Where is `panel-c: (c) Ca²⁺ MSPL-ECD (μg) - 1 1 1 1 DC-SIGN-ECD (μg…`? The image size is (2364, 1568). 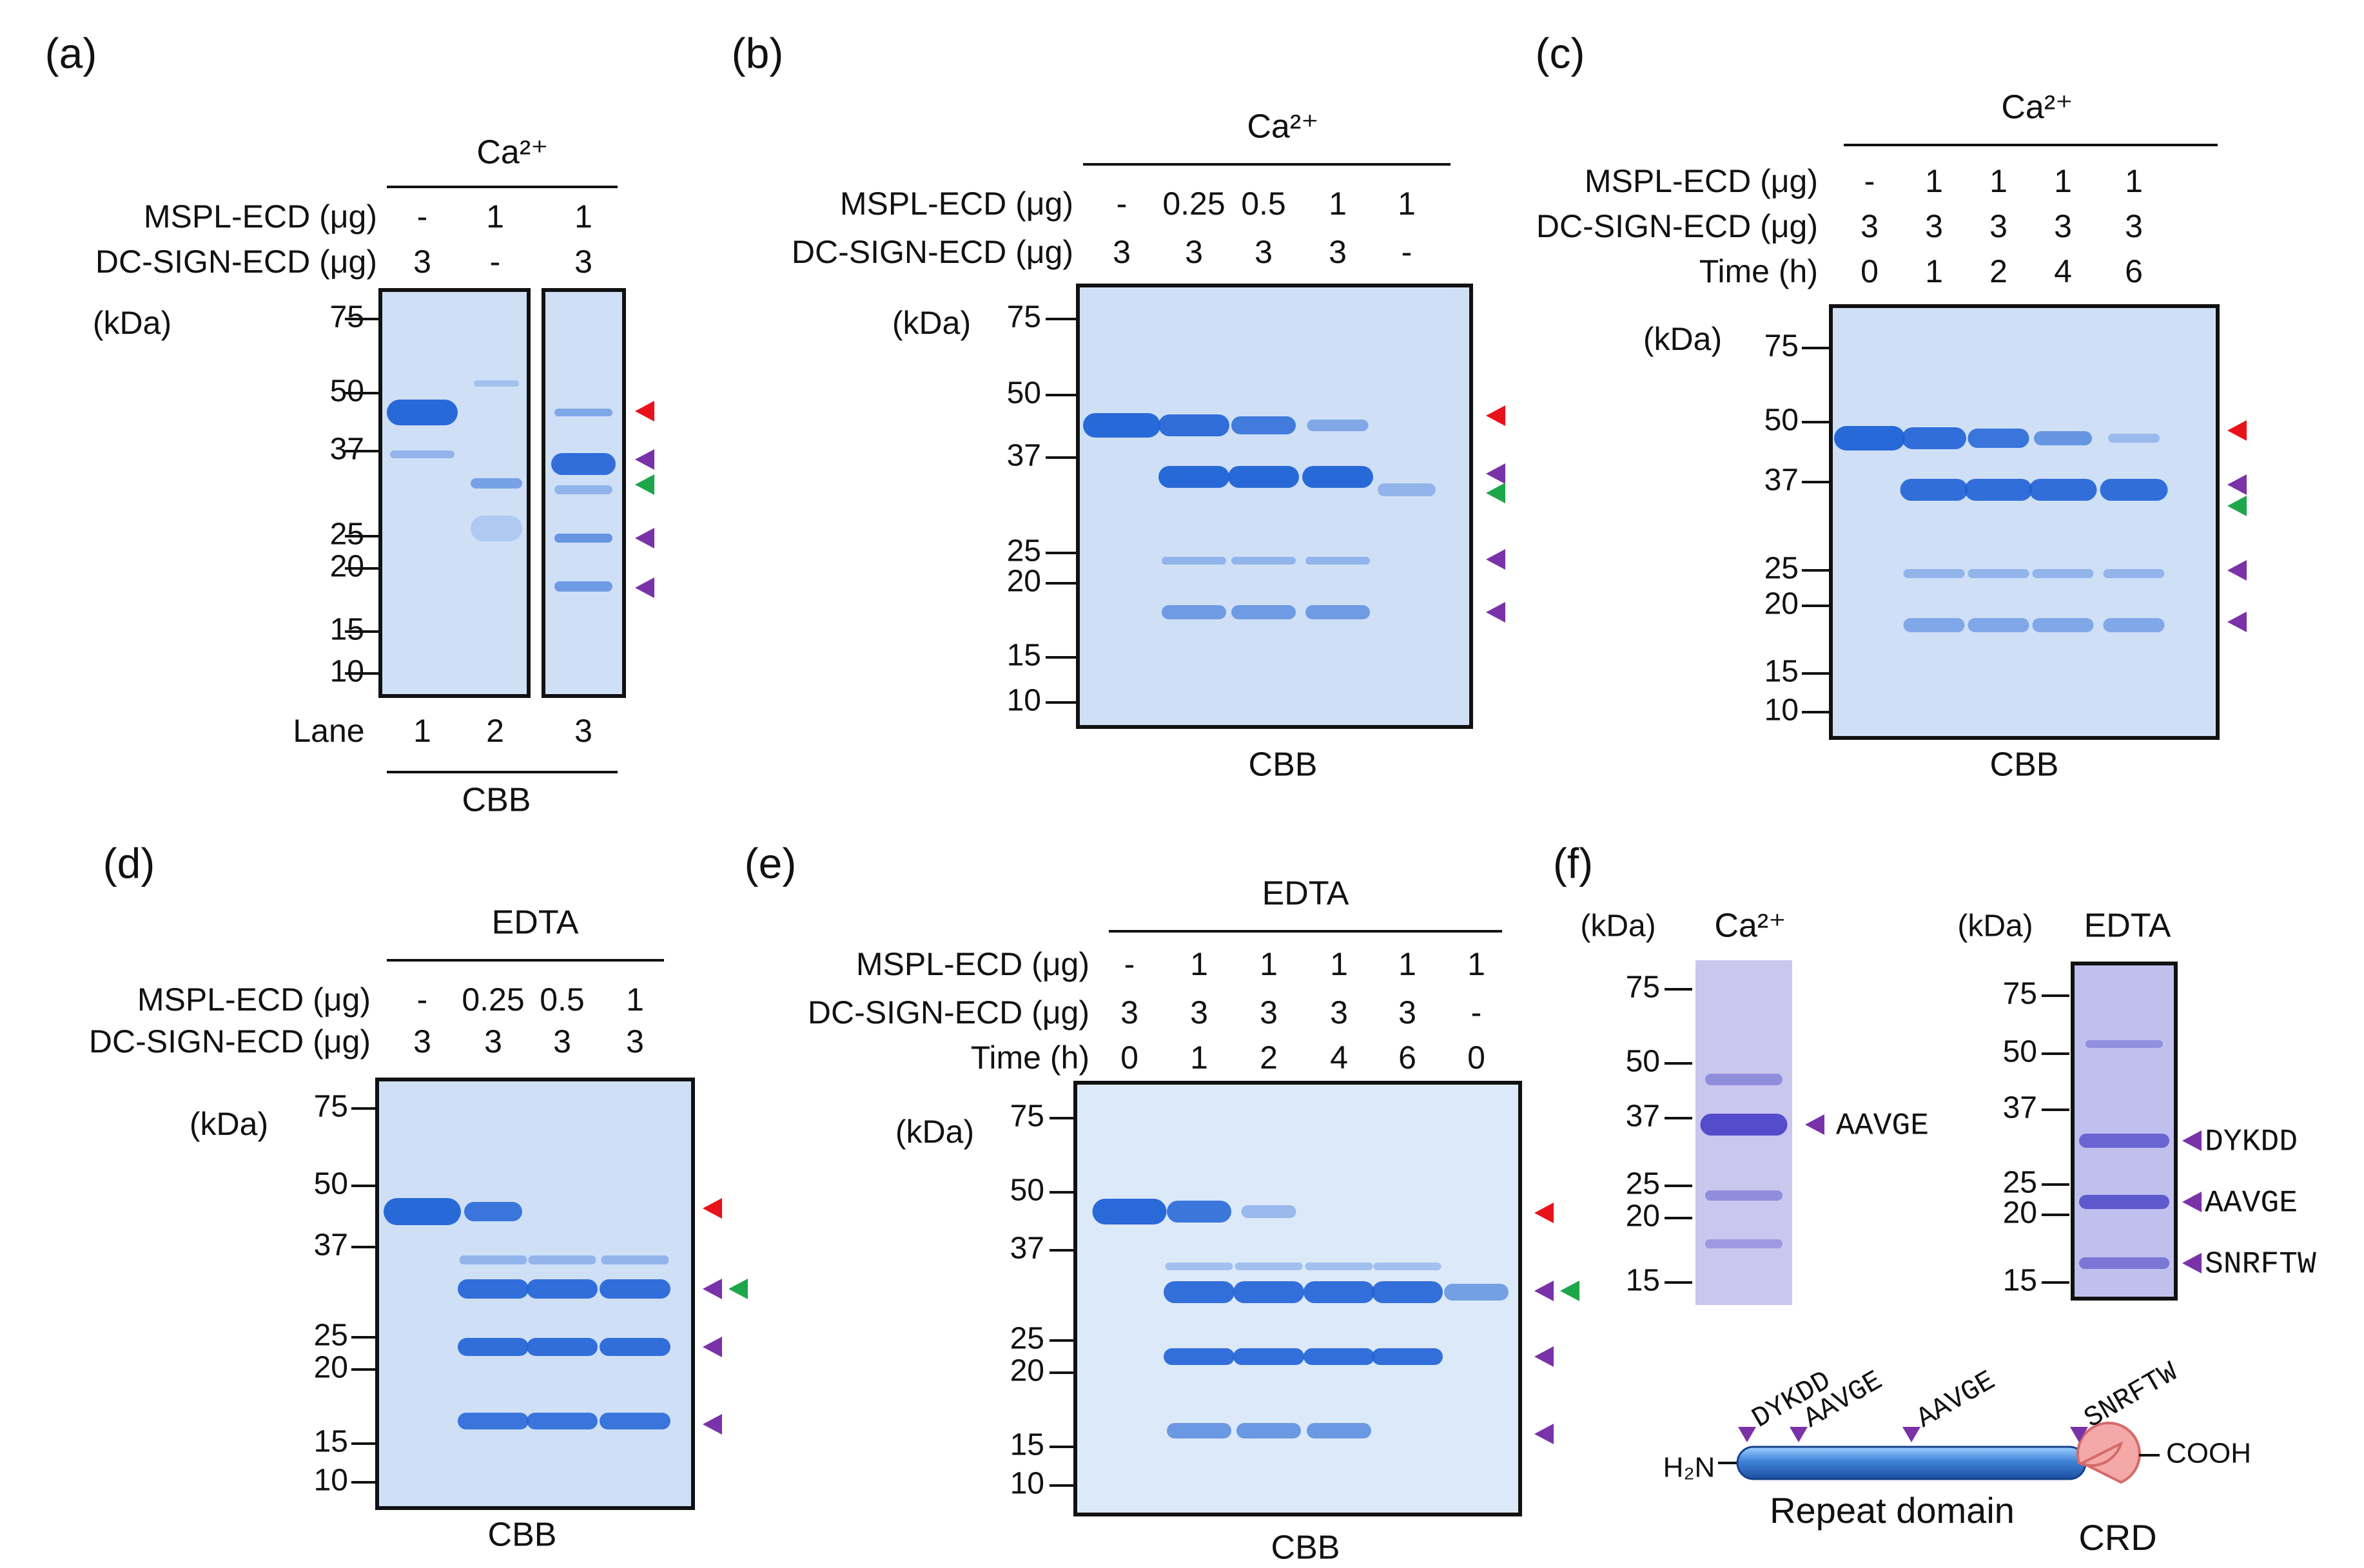 panel-c: (c) Ca²⁺ MSPL-ECD (μg) - 1 1 1 1 DC-SIGN-ECD (μg… is located at coordinates (1891, 407).